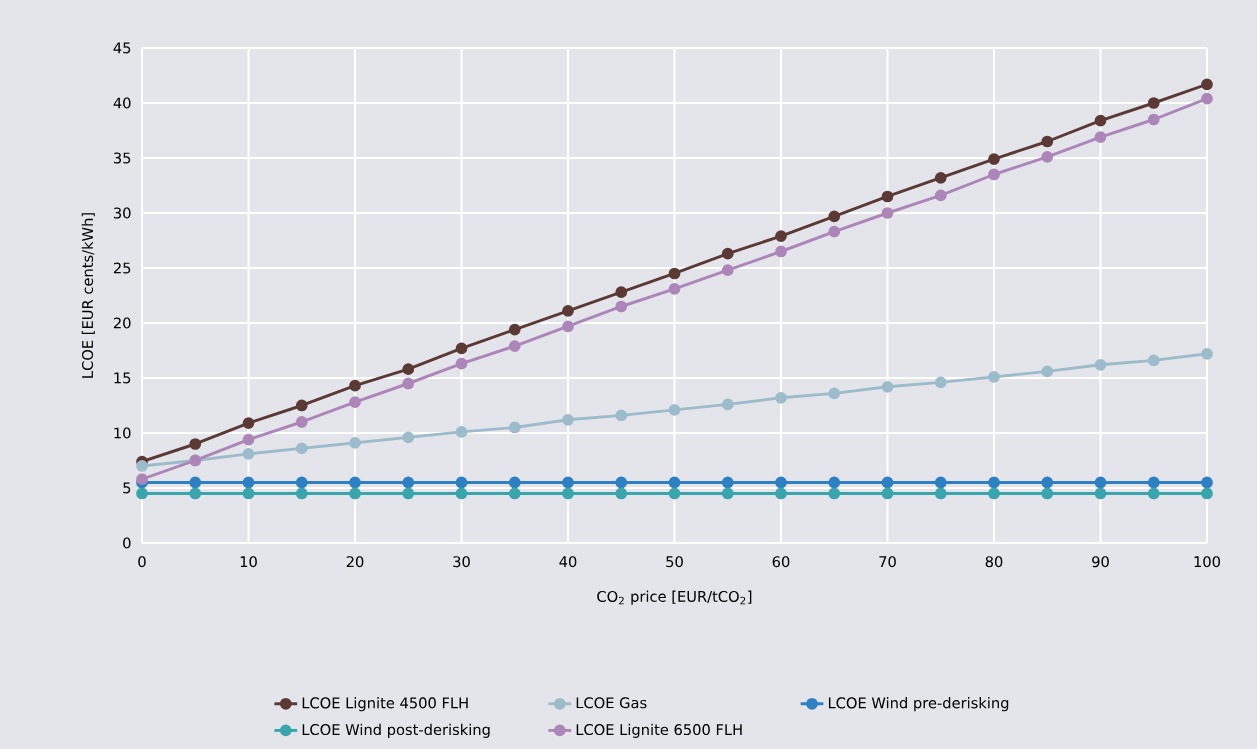  Describe the element at coordinates (88, 295) in the screenshot. I see `y-axis-title: LCOE [EUR cents/kWh]` at that location.